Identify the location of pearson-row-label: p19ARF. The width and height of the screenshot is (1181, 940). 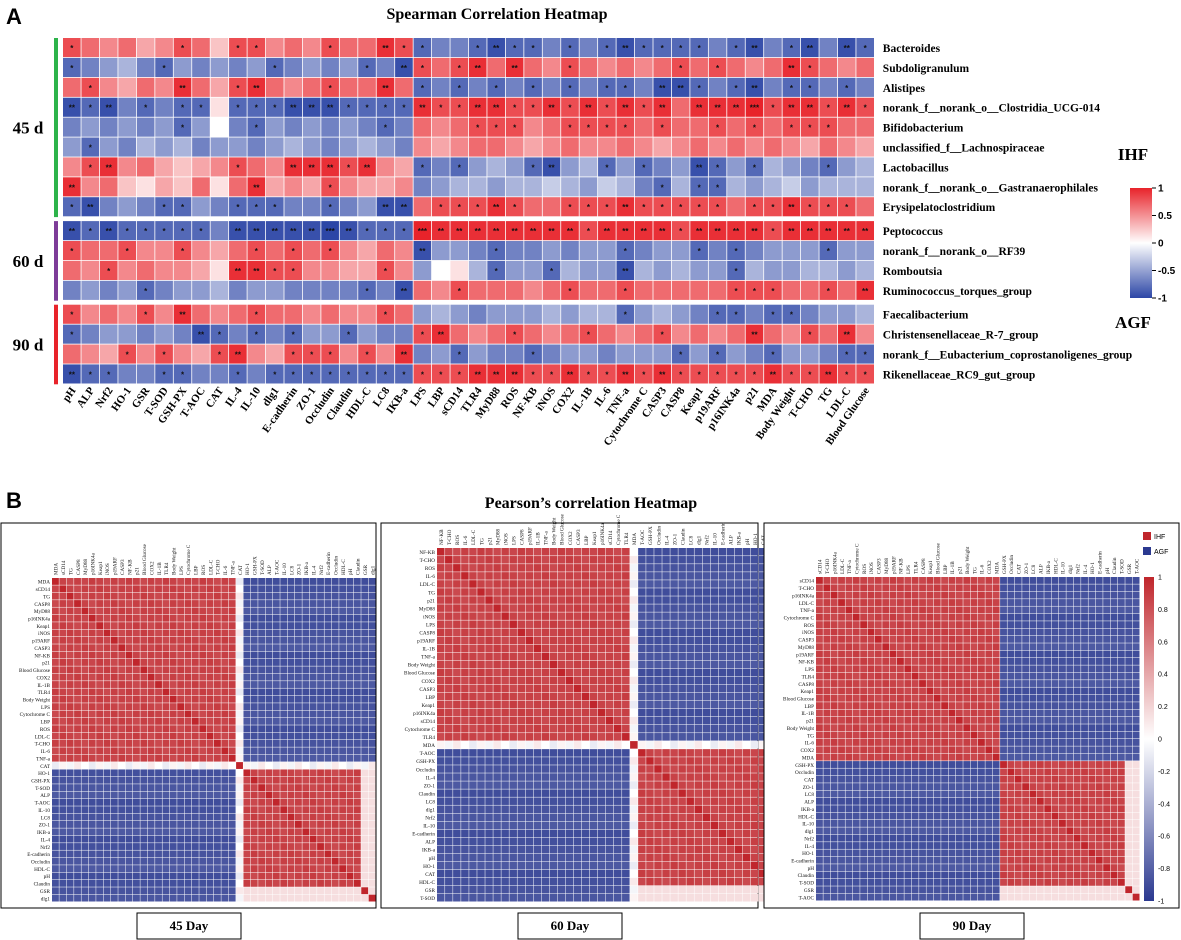
(41, 642).